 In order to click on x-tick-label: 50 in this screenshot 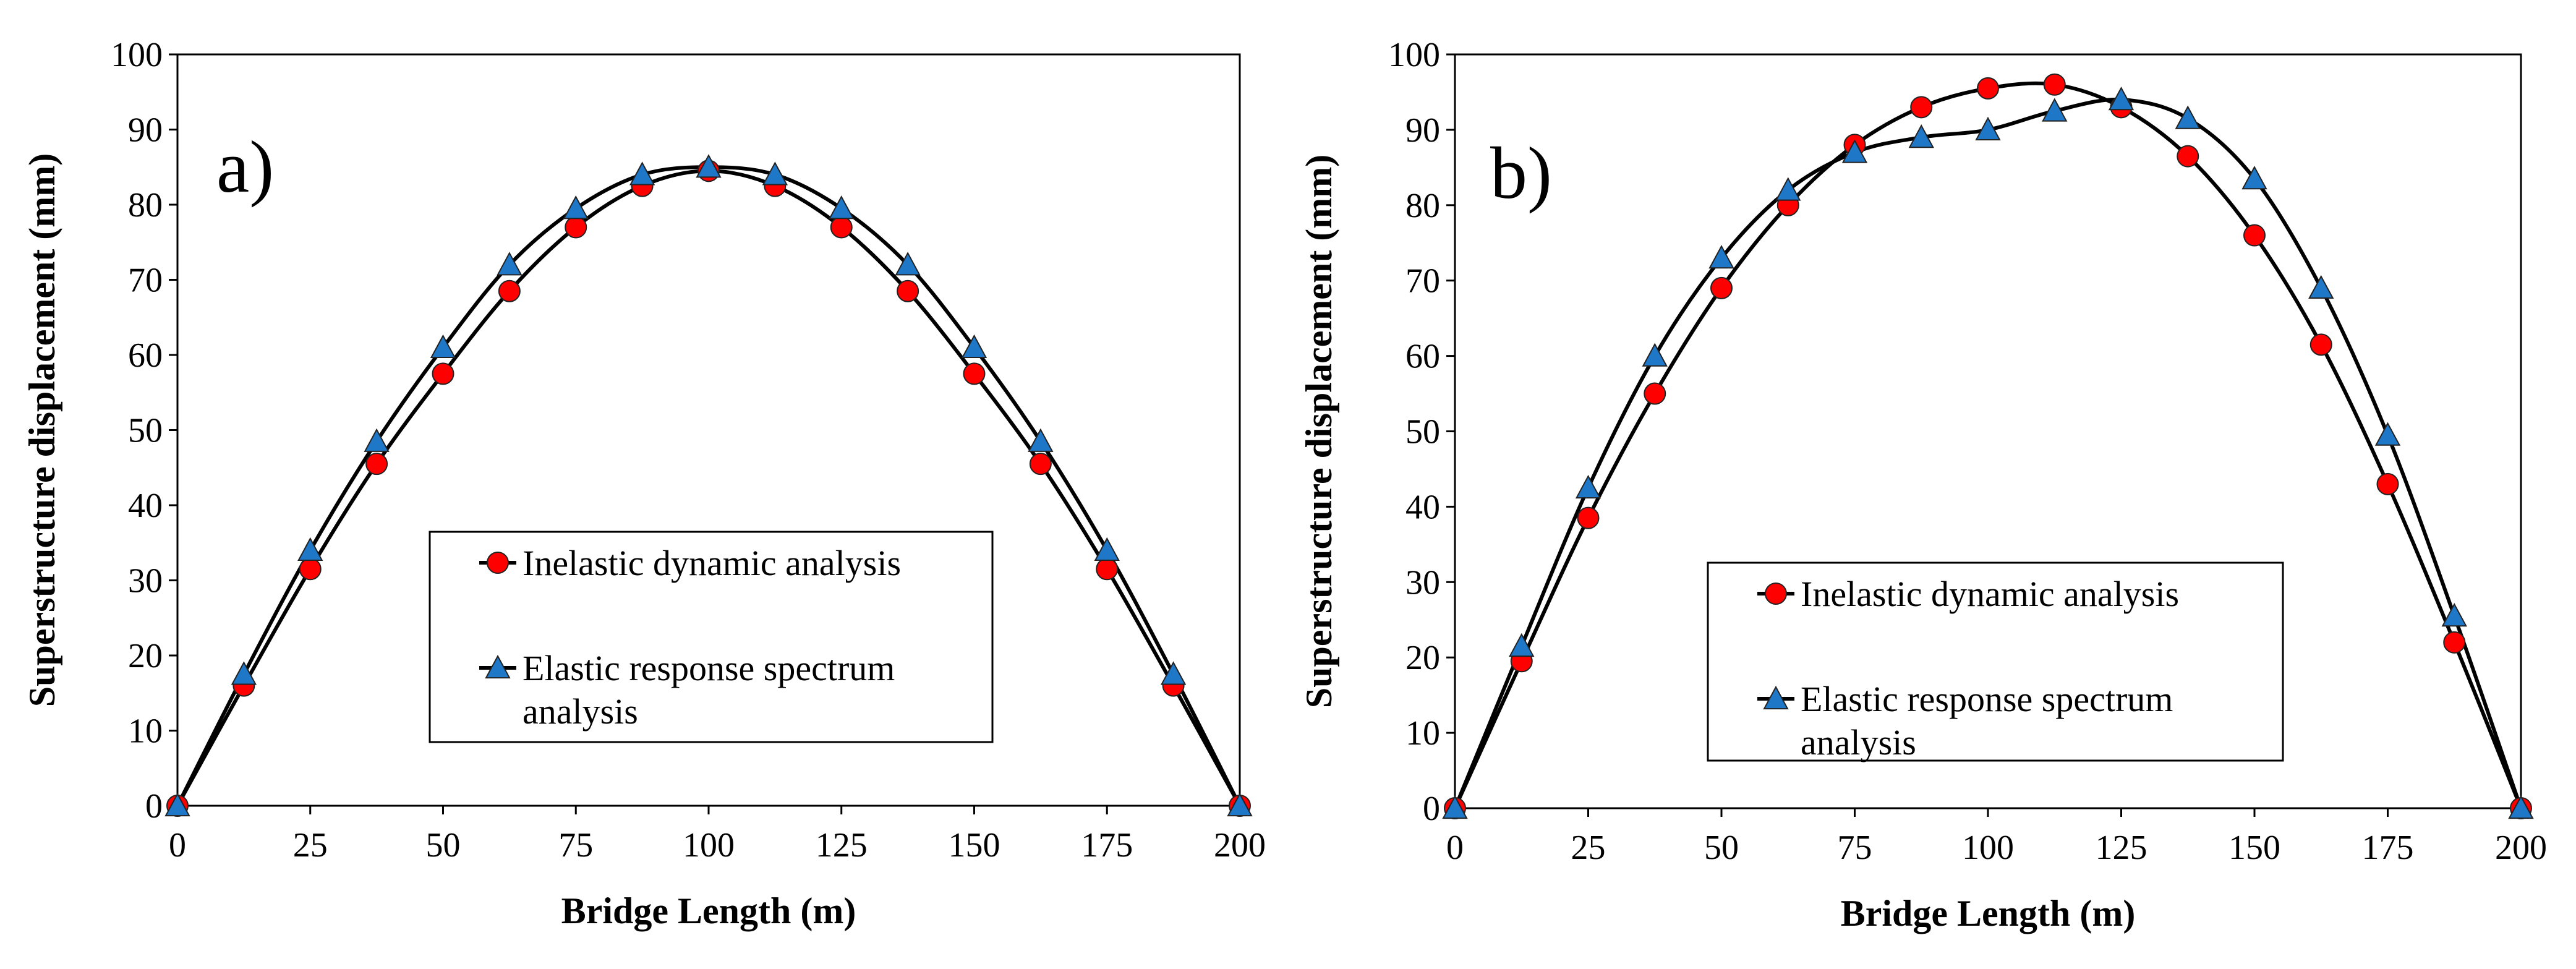, I will do `click(443, 845)`.